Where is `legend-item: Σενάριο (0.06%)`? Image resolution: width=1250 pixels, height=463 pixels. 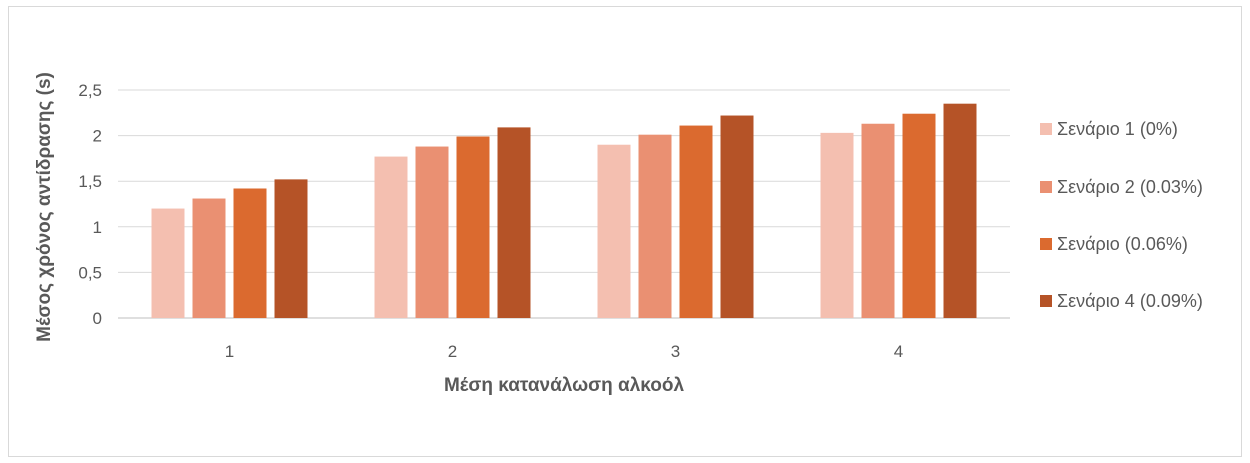 legend-item: Σενάριο (0.06%) is located at coordinates (1141, 244).